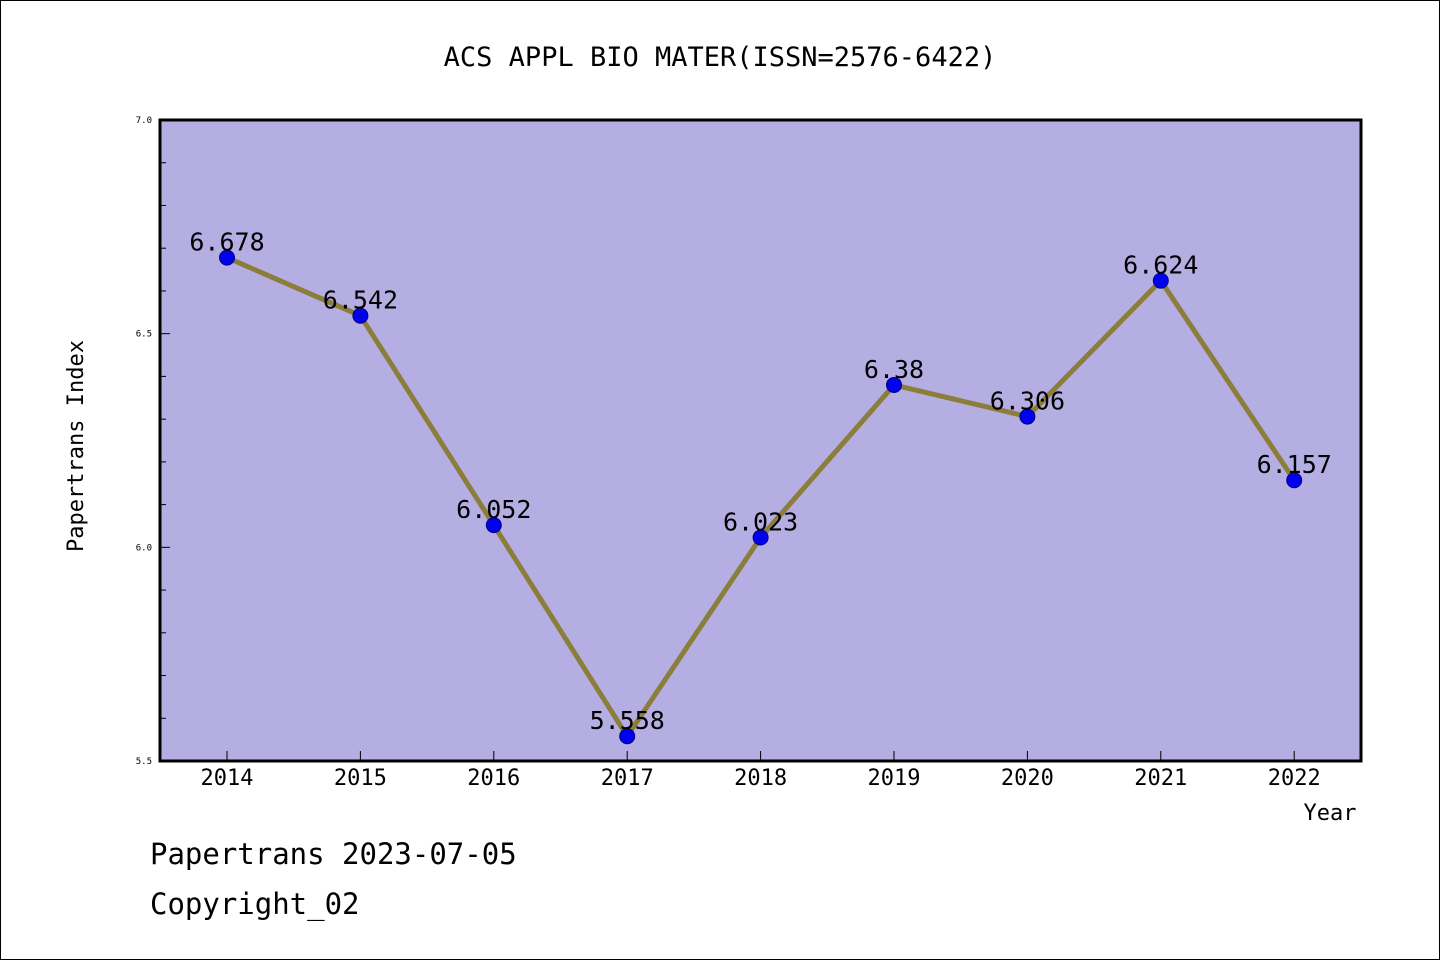 The image size is (1440, 960). Describe the element at coordinates (493, 509) in the screenshot. I see `data-label: 6.052` at that location.